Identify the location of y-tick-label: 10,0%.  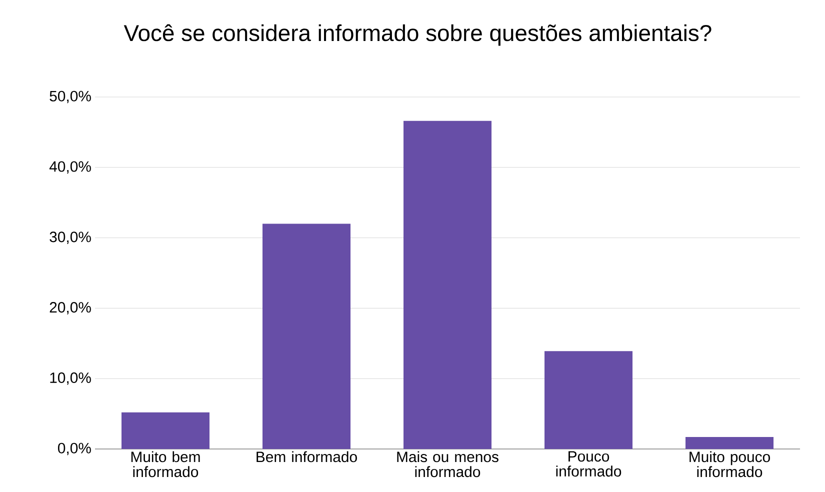
(70, 378).